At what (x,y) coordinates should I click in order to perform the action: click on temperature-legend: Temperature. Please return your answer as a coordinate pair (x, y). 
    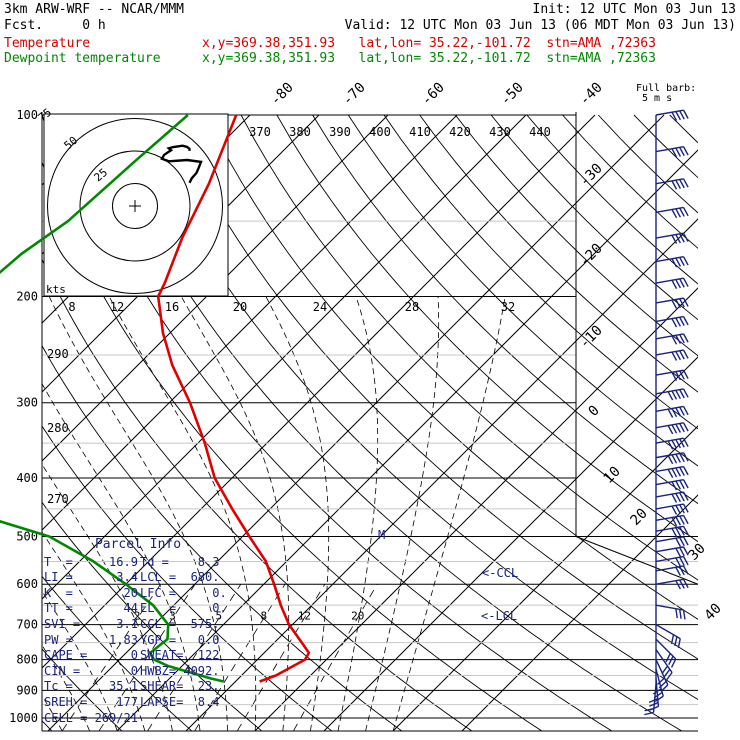
    Looking at the image, I should click on (47, 43).